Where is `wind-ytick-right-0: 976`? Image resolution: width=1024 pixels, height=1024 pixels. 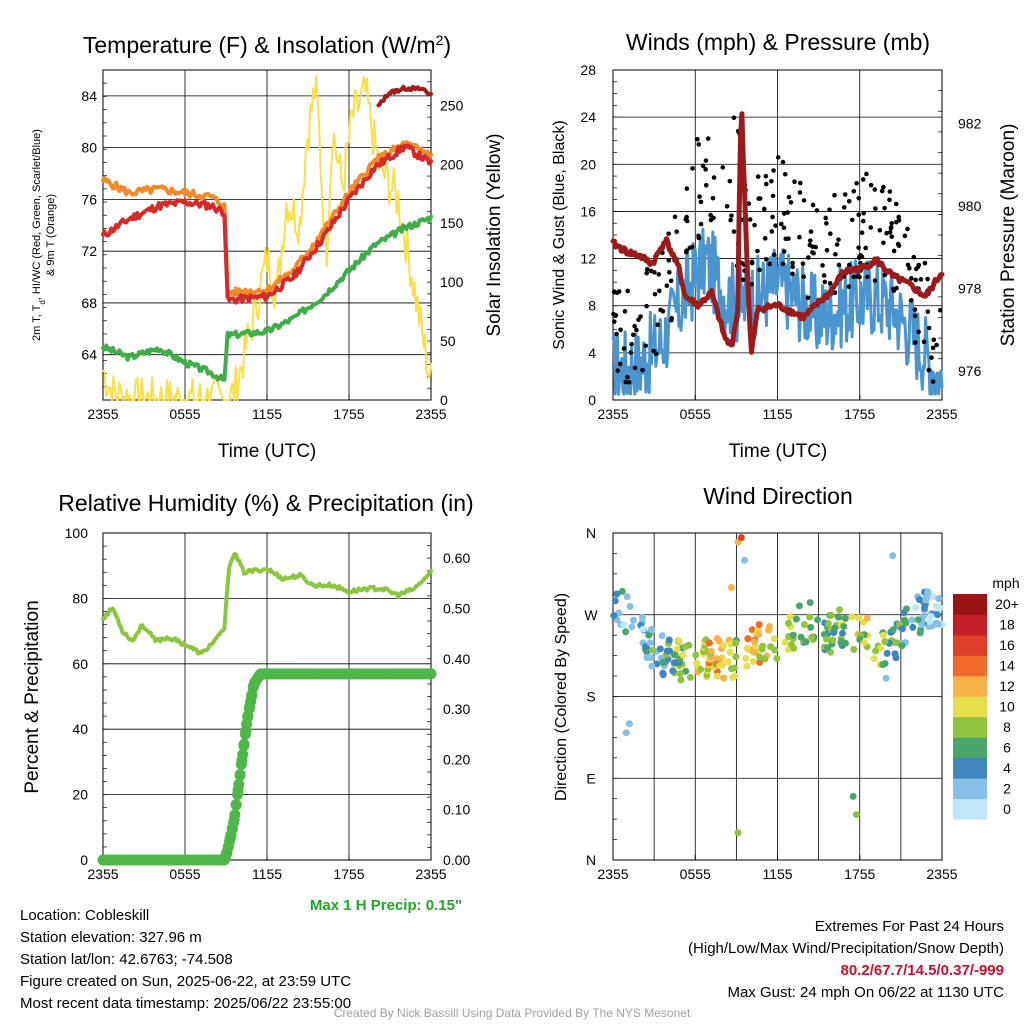 wind-ytick-right-0: 976 is located at coordinates (970, 371).